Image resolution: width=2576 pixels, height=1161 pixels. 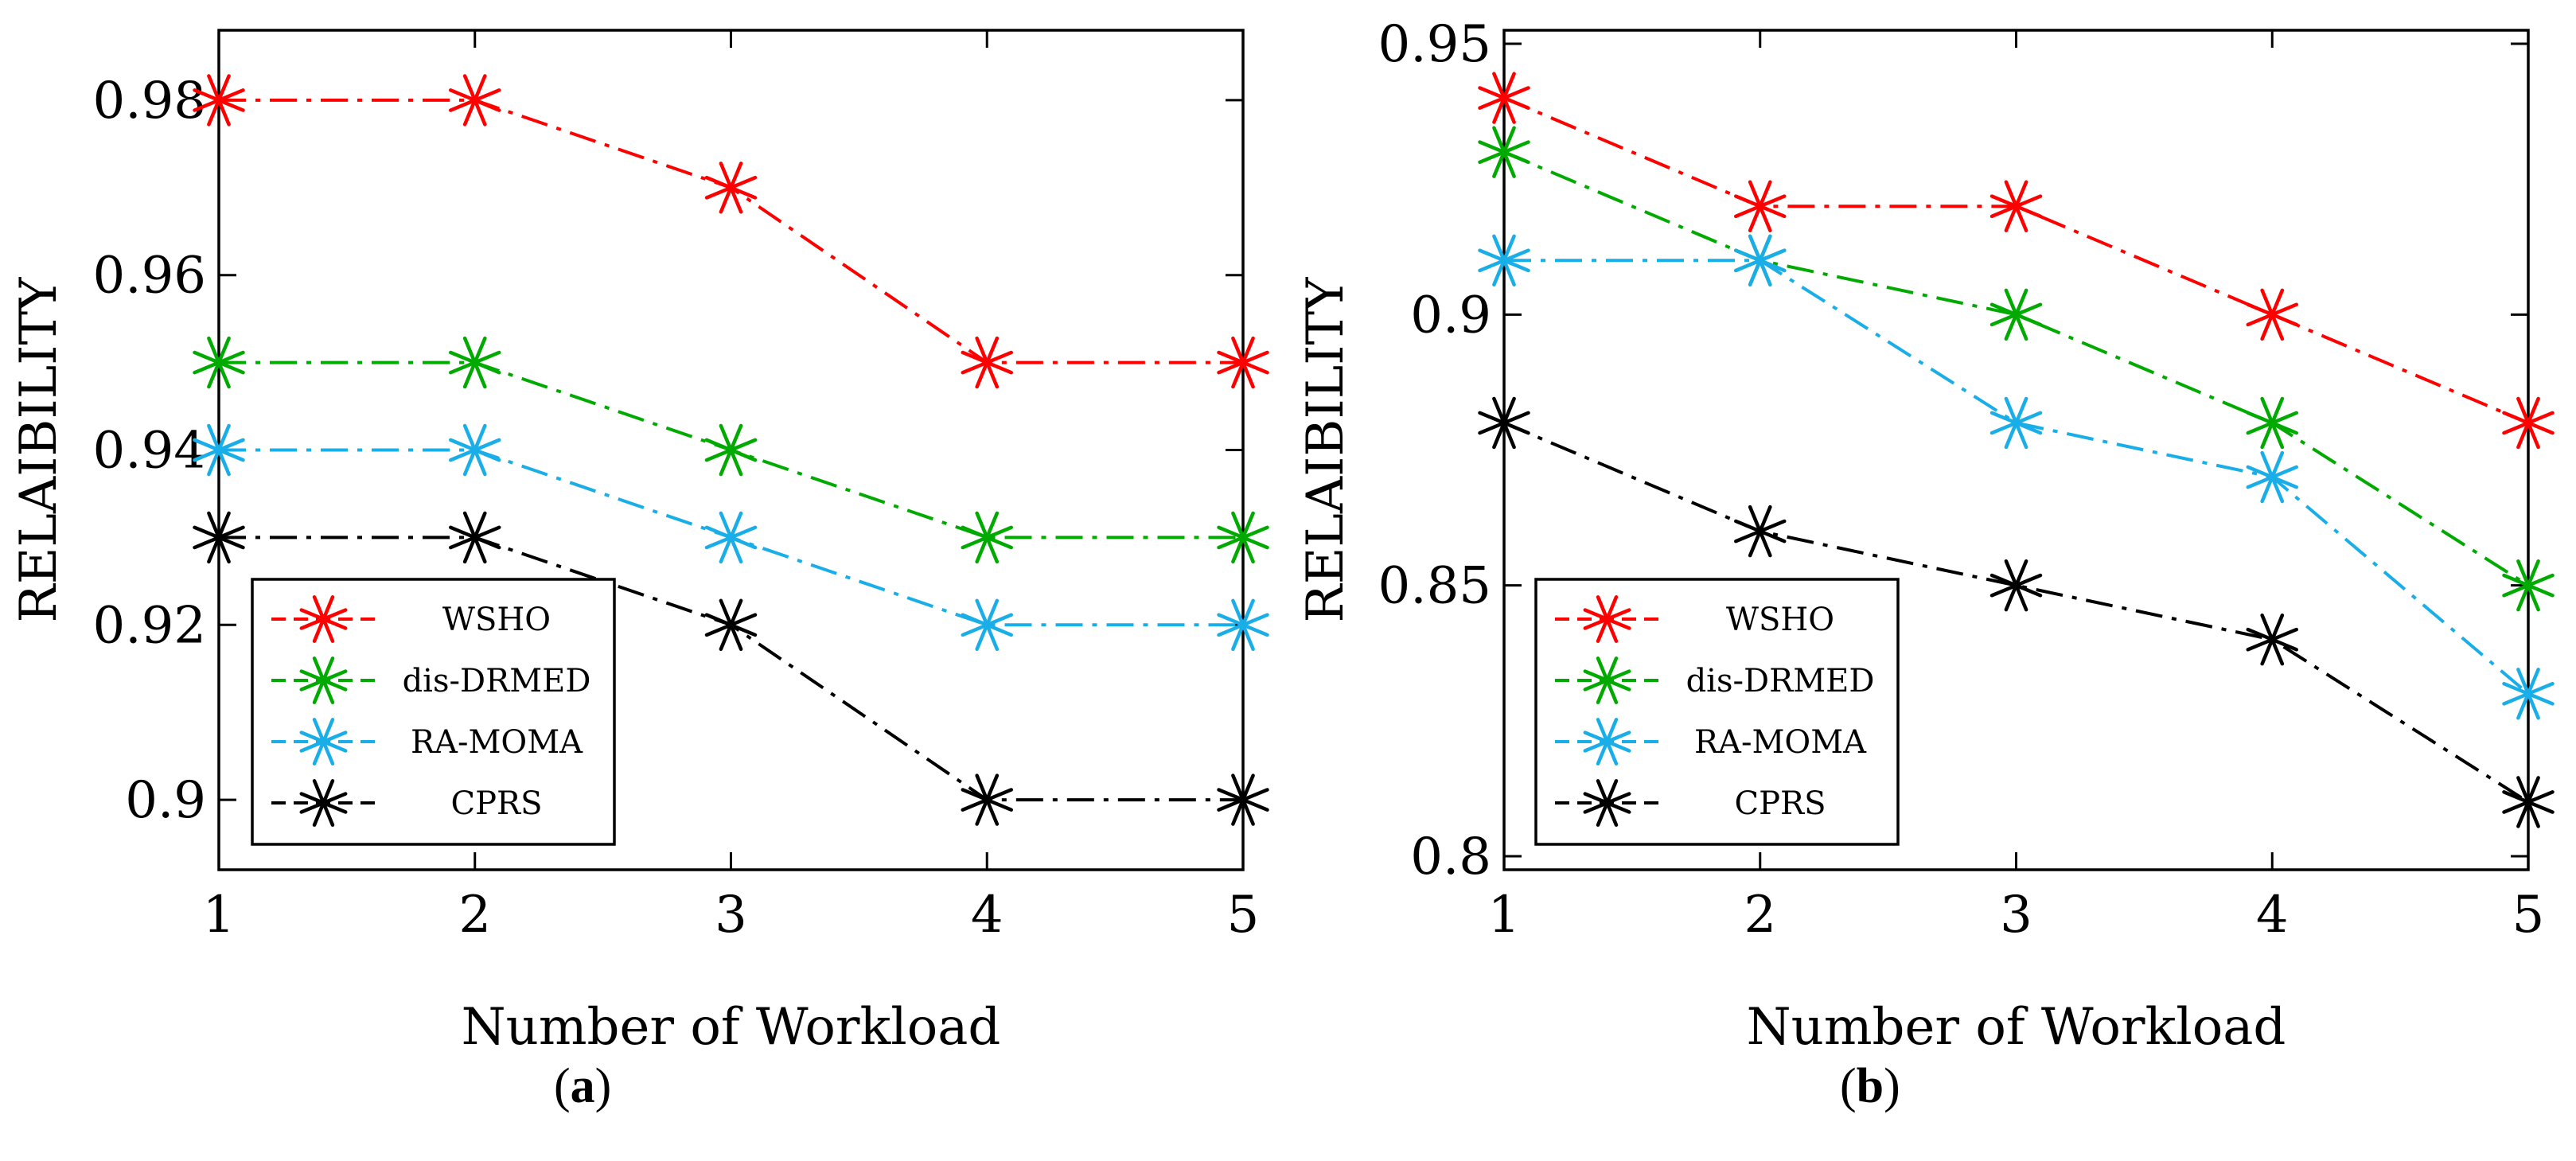 I want to click on panel-label-b: (b), so click(x=1870, y=1086).